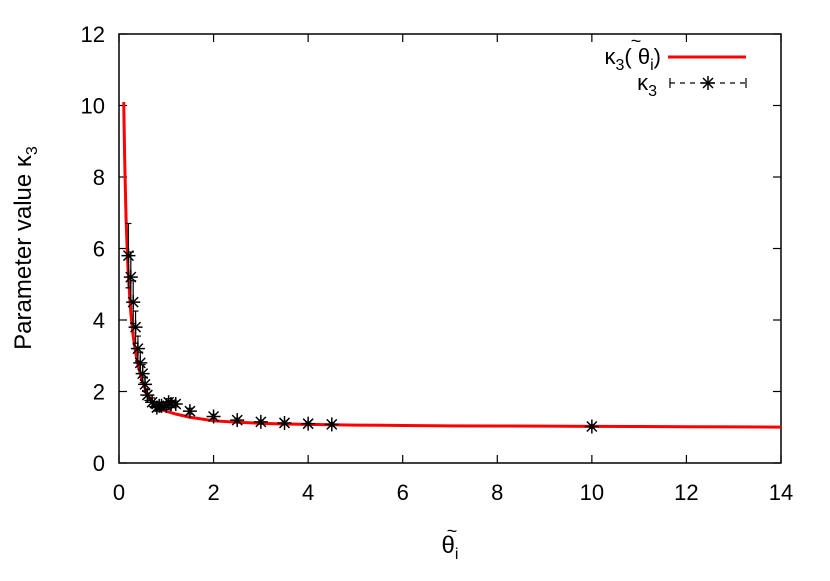  Describe the element at coordinates (403, 492) in the screenshot. I see `x-tick-label: 6` at that location.